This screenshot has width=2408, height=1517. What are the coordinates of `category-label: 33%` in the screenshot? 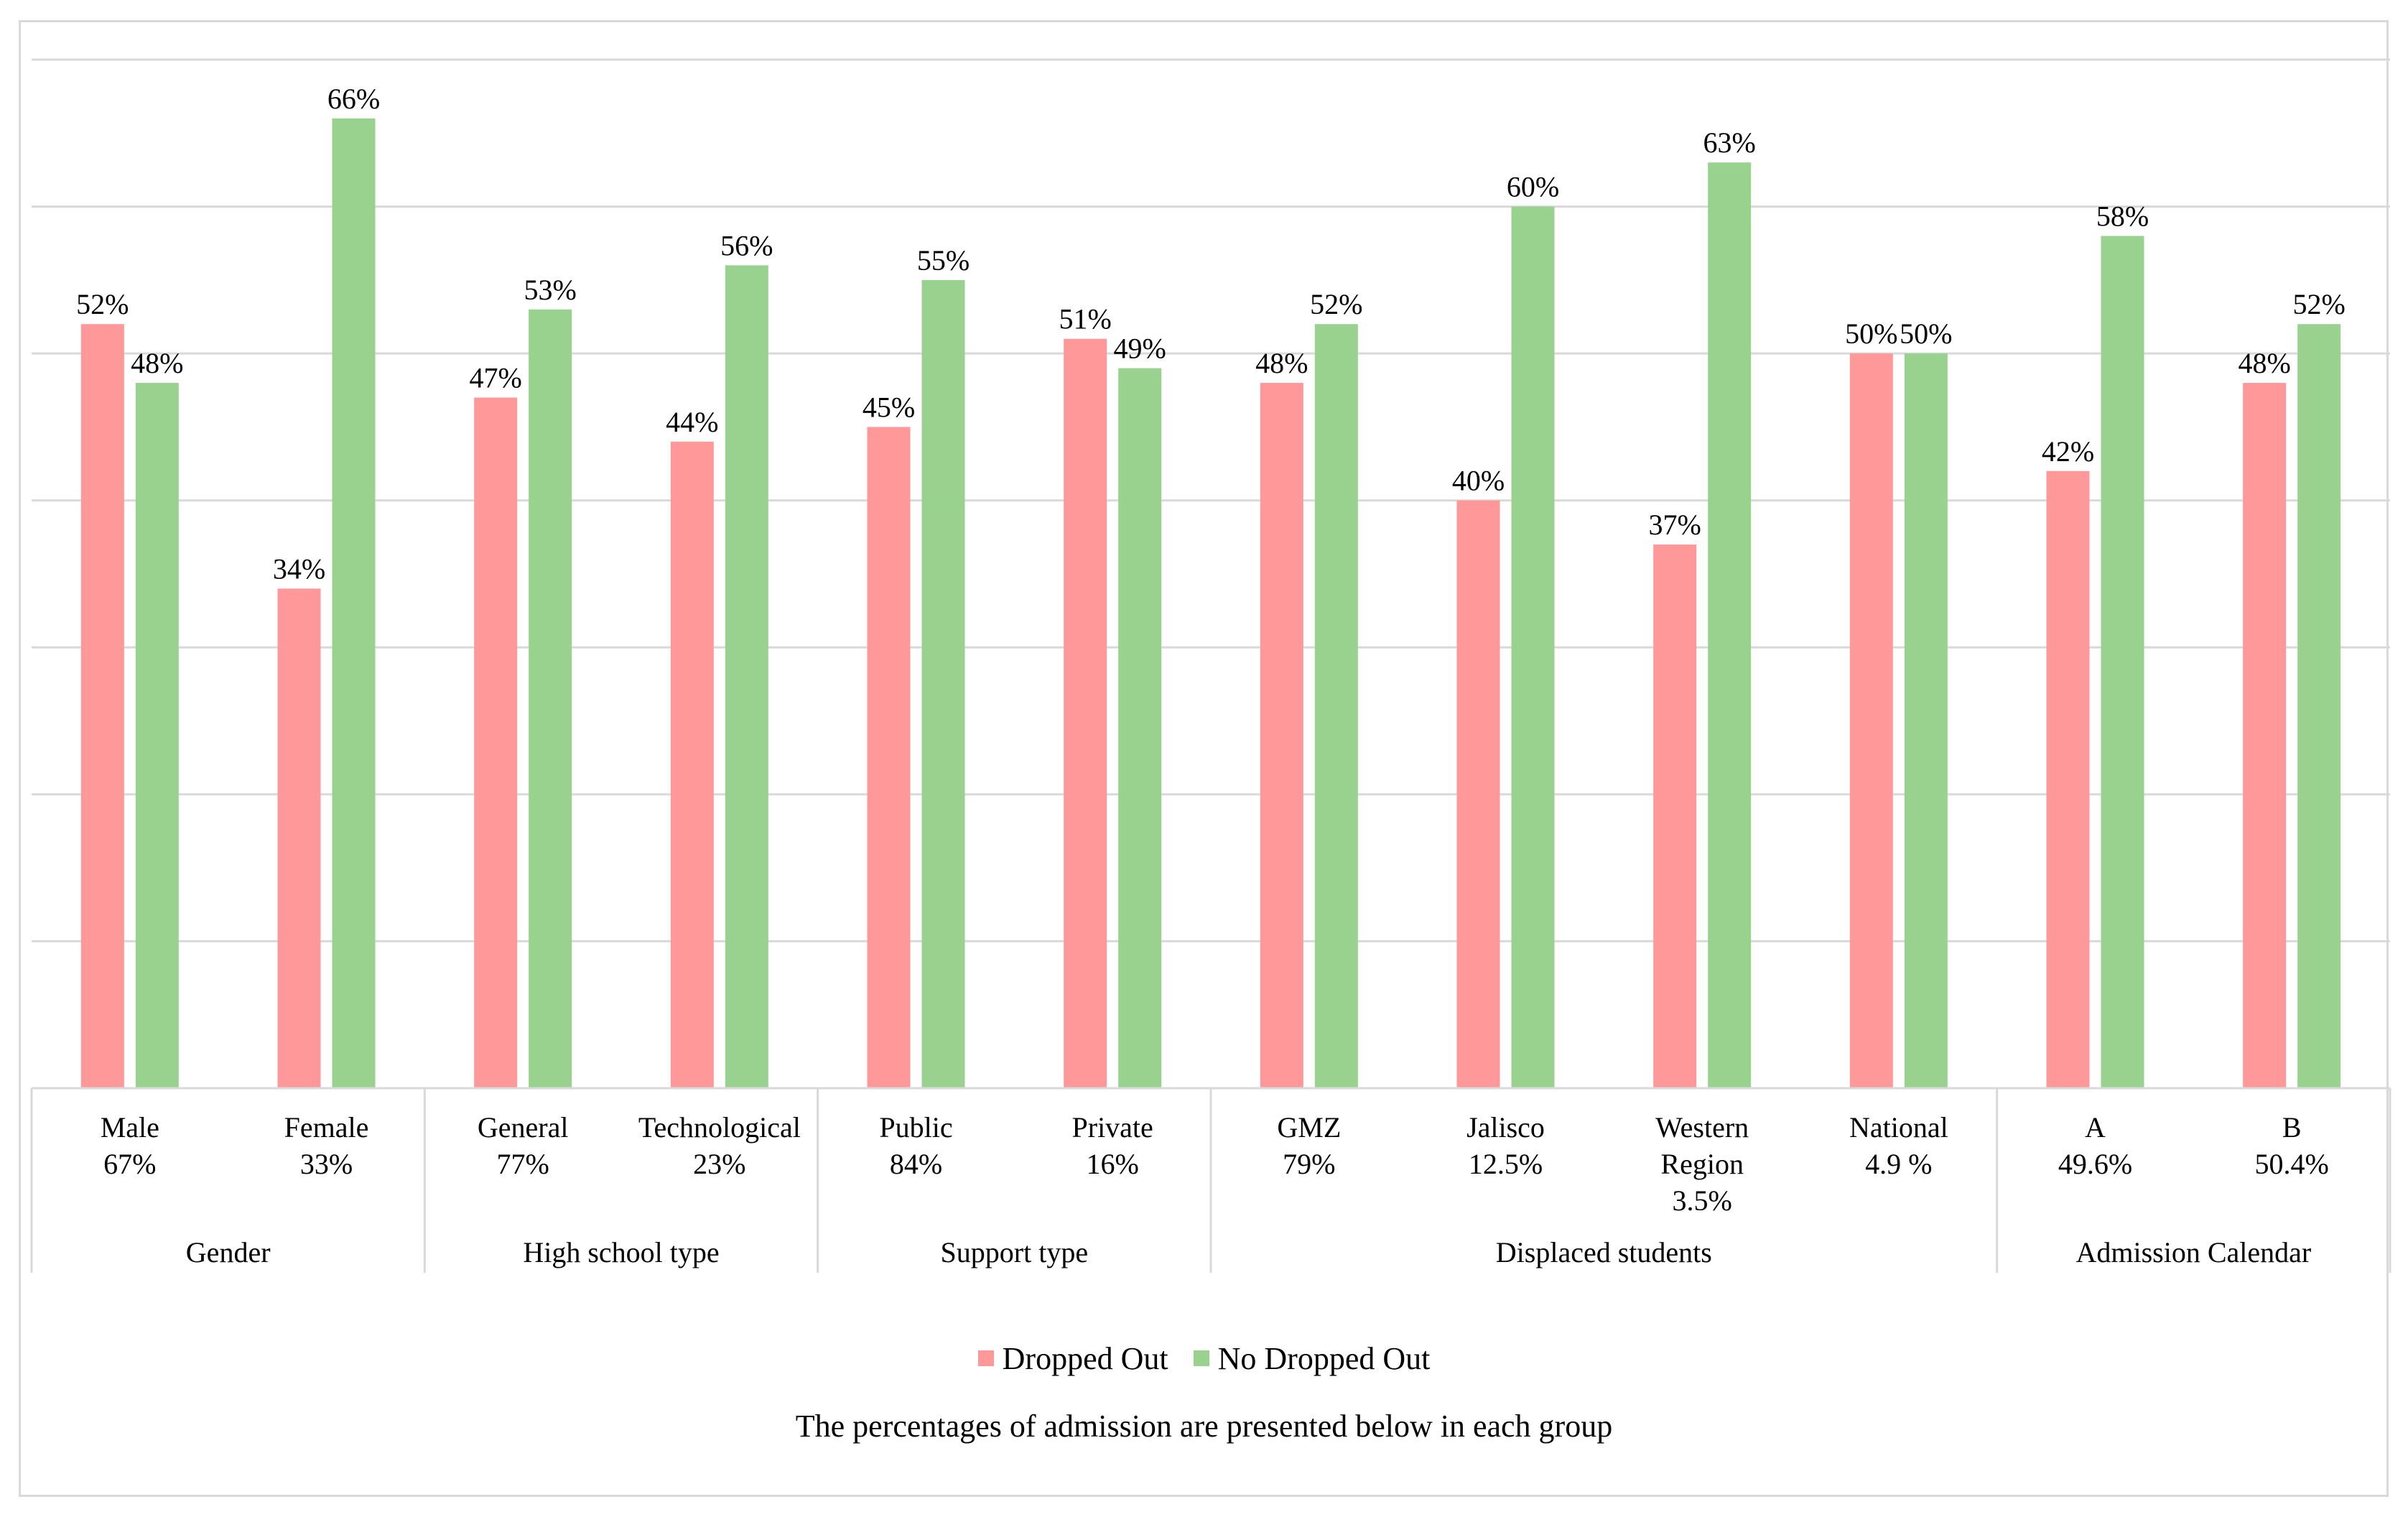 It's located at (326, 1164).